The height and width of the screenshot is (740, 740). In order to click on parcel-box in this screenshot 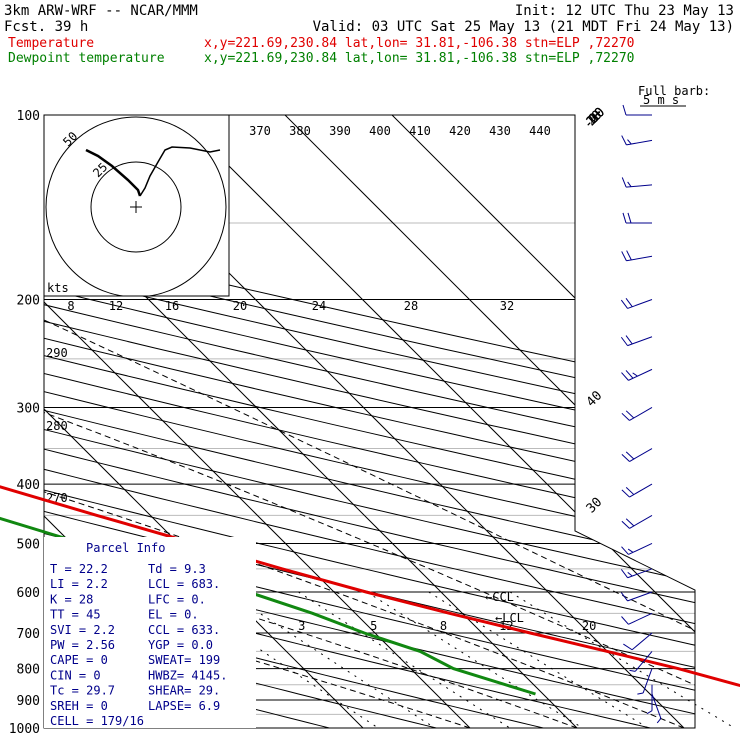, I will do `click(150, 632)`.